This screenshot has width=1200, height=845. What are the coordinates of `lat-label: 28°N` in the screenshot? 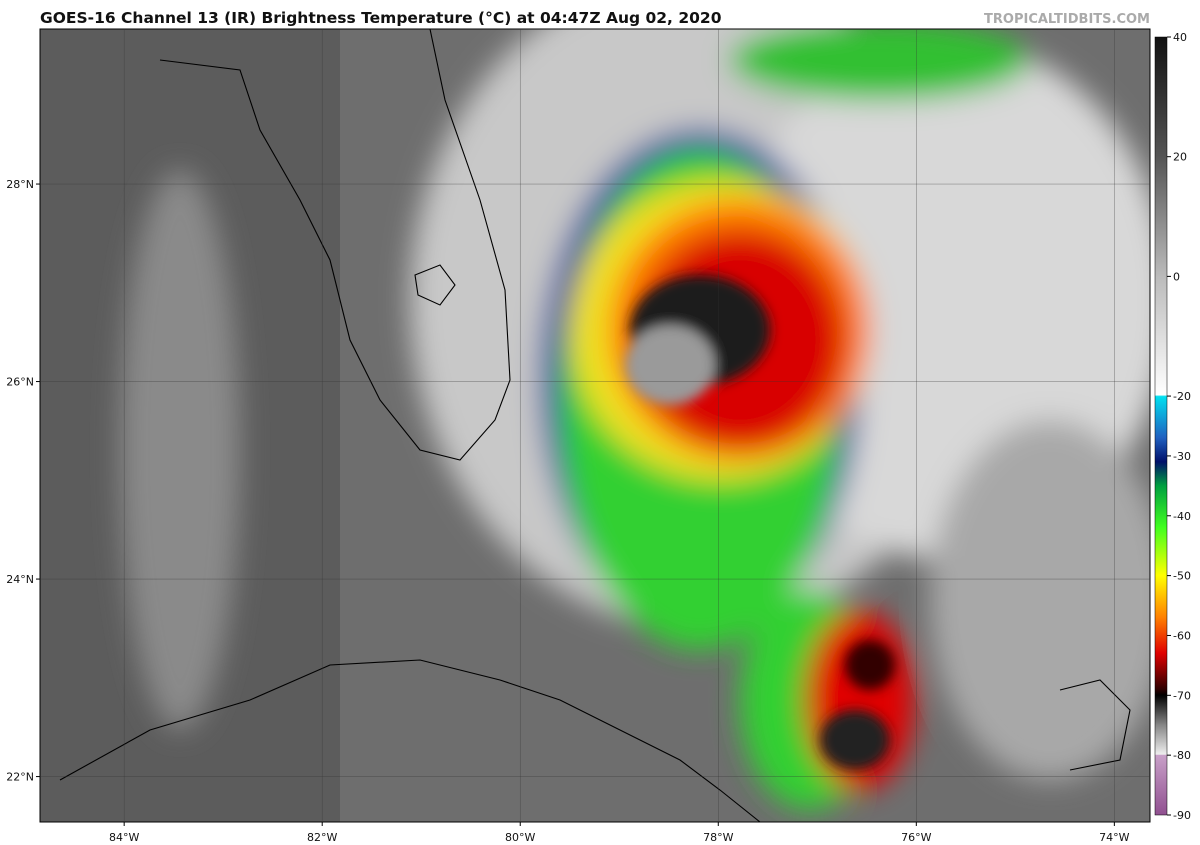 It's located at (20, 184).